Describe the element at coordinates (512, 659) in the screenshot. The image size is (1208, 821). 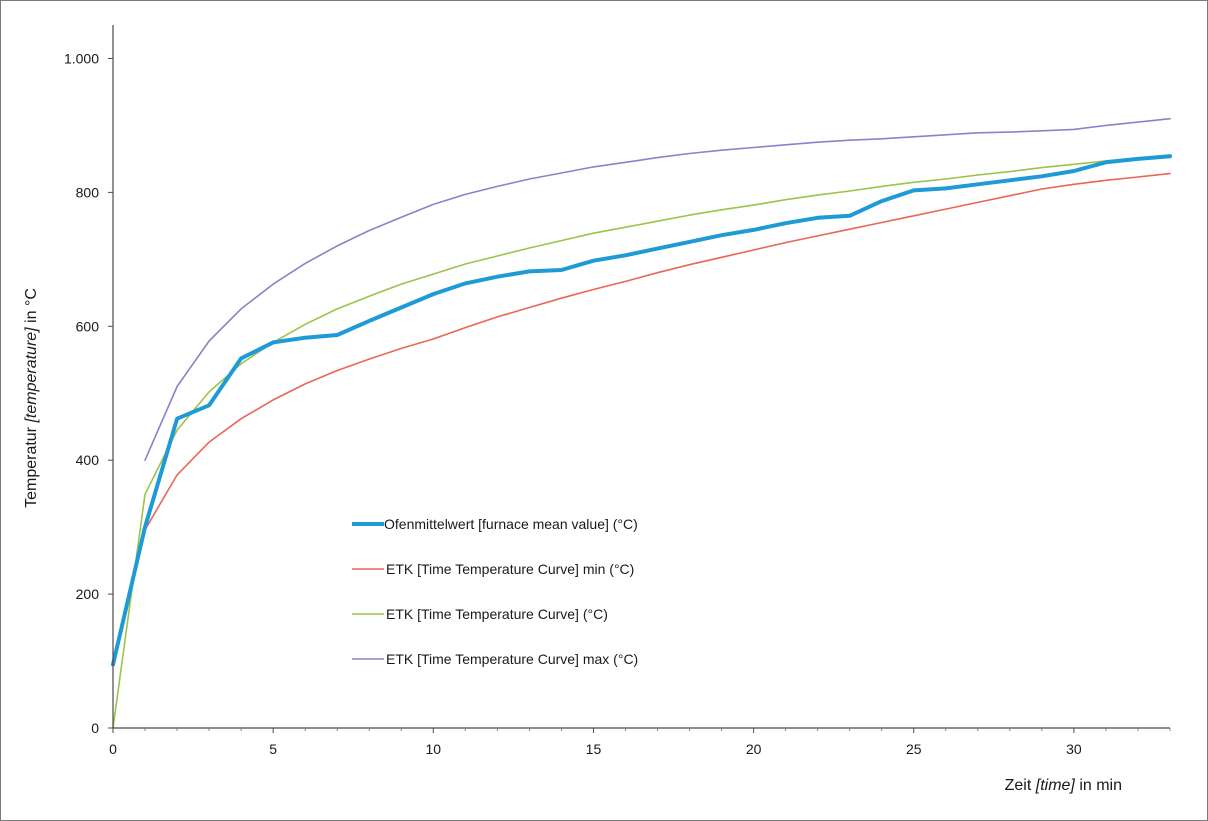
I see `legend-label-4: ETK [Time Temperature Curve] max (°C)` at that location.